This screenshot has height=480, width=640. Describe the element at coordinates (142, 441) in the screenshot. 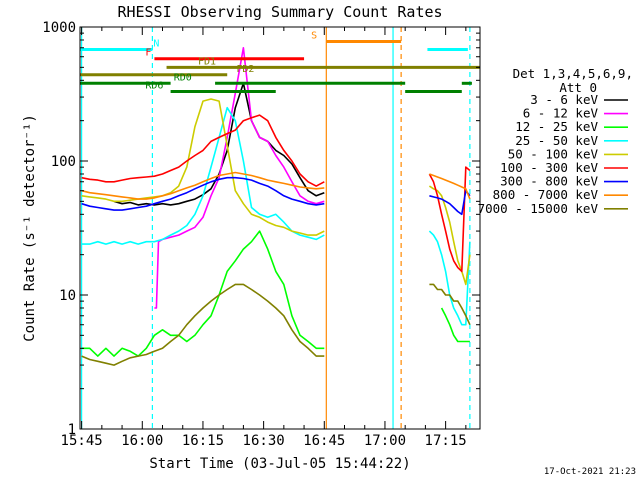

I see `x-tick-label-1: 16:00` at that location.